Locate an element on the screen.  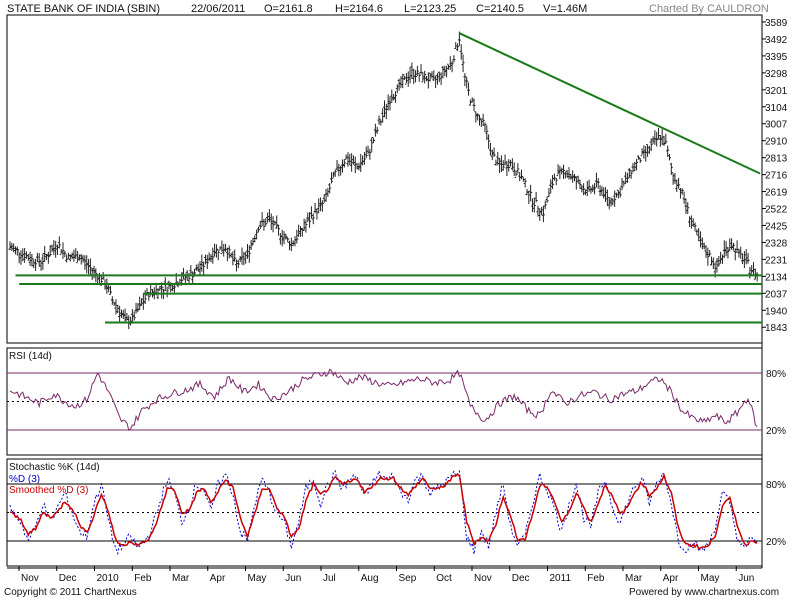
month-label: Sep is located at coordinates (408, 578).